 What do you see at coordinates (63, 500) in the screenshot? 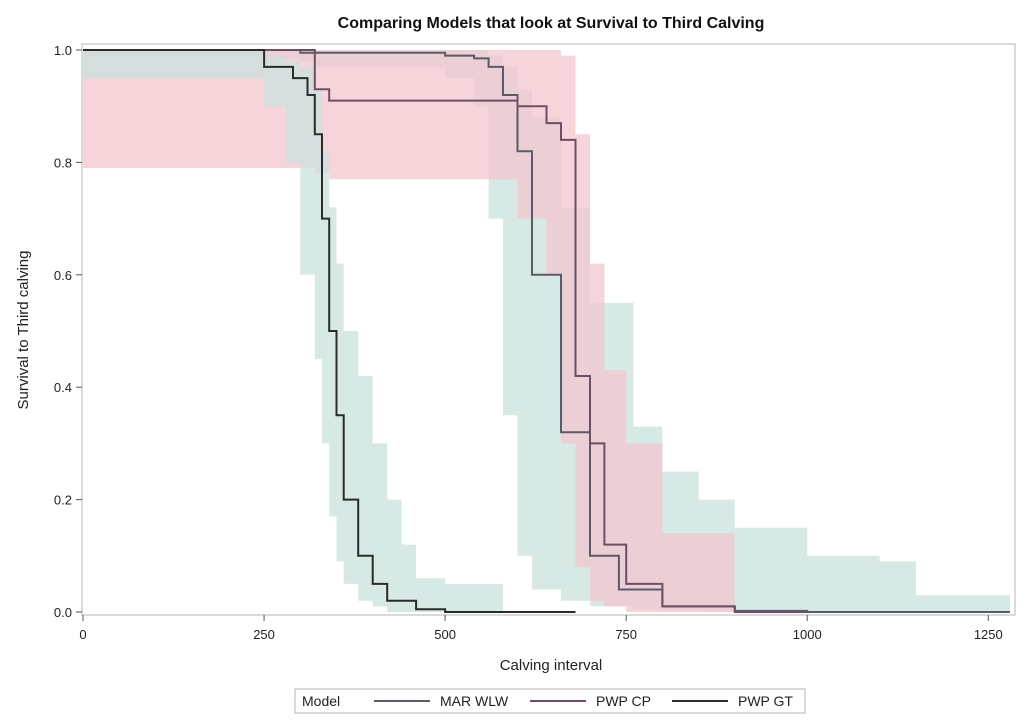
I see `y-tick-label: 0.2` at bounding box center [63, 500].